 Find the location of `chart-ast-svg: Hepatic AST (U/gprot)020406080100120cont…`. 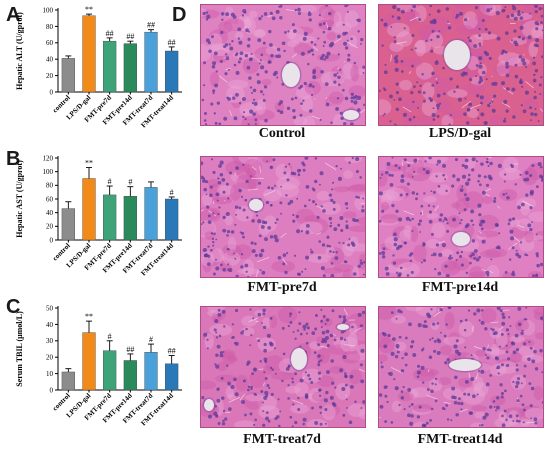

chart-ast-svg: Hepatic AST (U/gprot)020406080100120cont… is located at coordinates (98, 215).